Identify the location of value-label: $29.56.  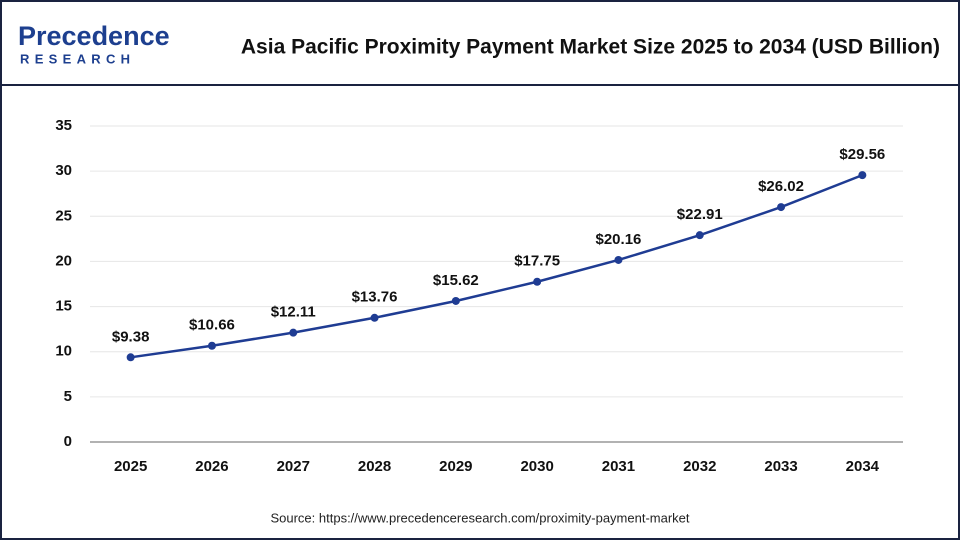
(862, 154).